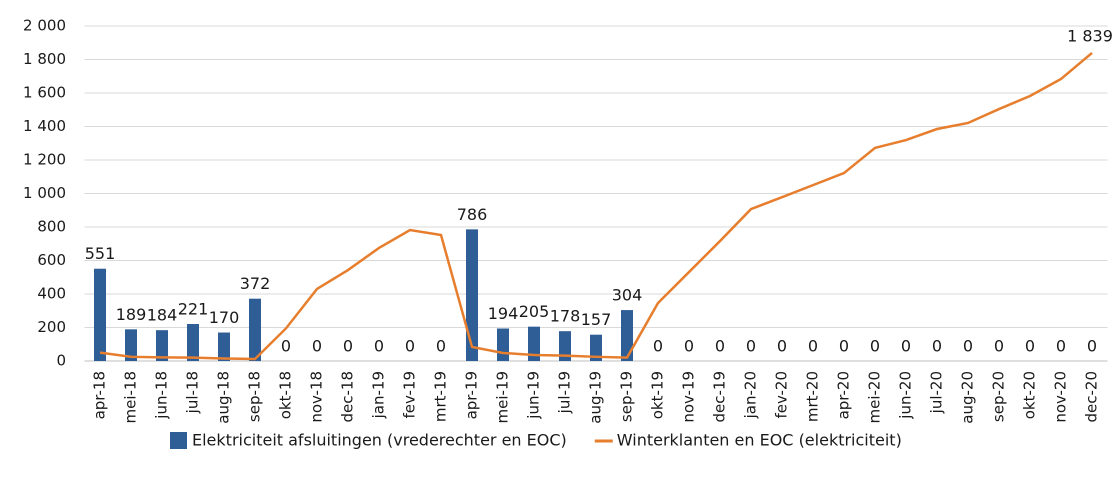  I want to click on x-tick-label: mei-18, so click(131, 397).